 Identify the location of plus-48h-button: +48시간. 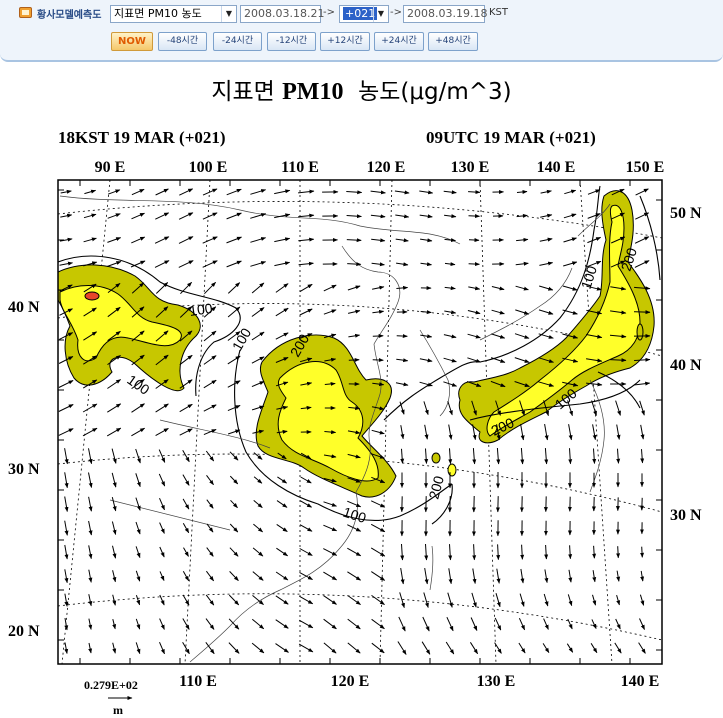
(453, 41).